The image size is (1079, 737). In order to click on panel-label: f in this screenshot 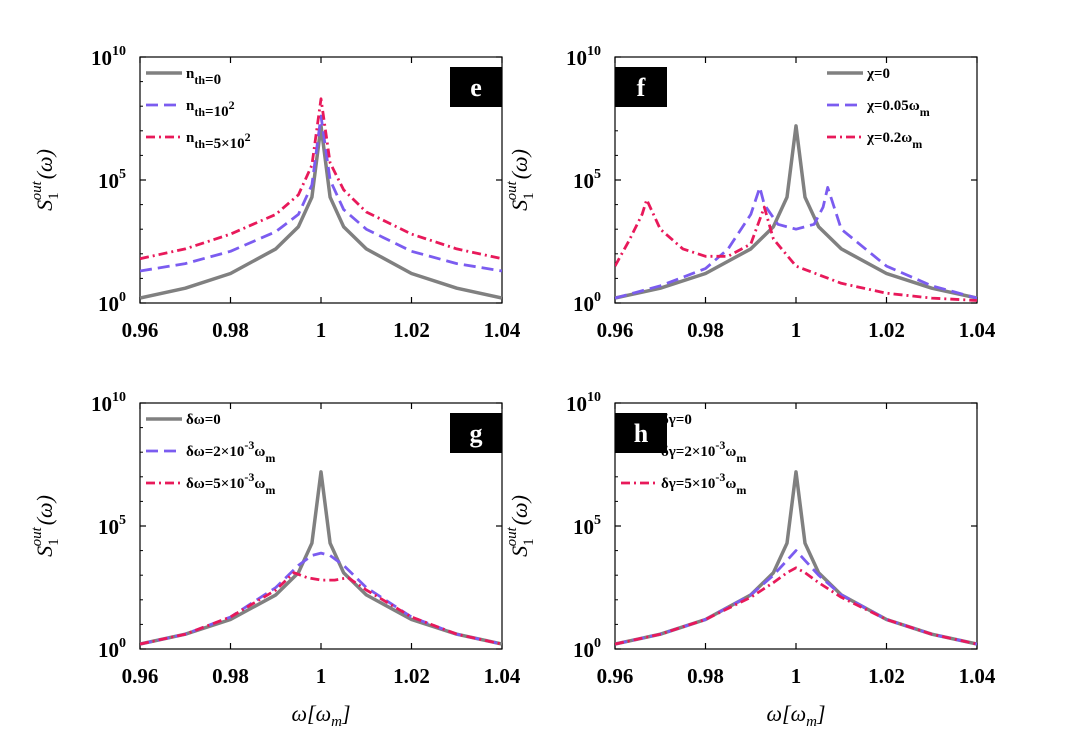, I will do `click(641, 87)`.